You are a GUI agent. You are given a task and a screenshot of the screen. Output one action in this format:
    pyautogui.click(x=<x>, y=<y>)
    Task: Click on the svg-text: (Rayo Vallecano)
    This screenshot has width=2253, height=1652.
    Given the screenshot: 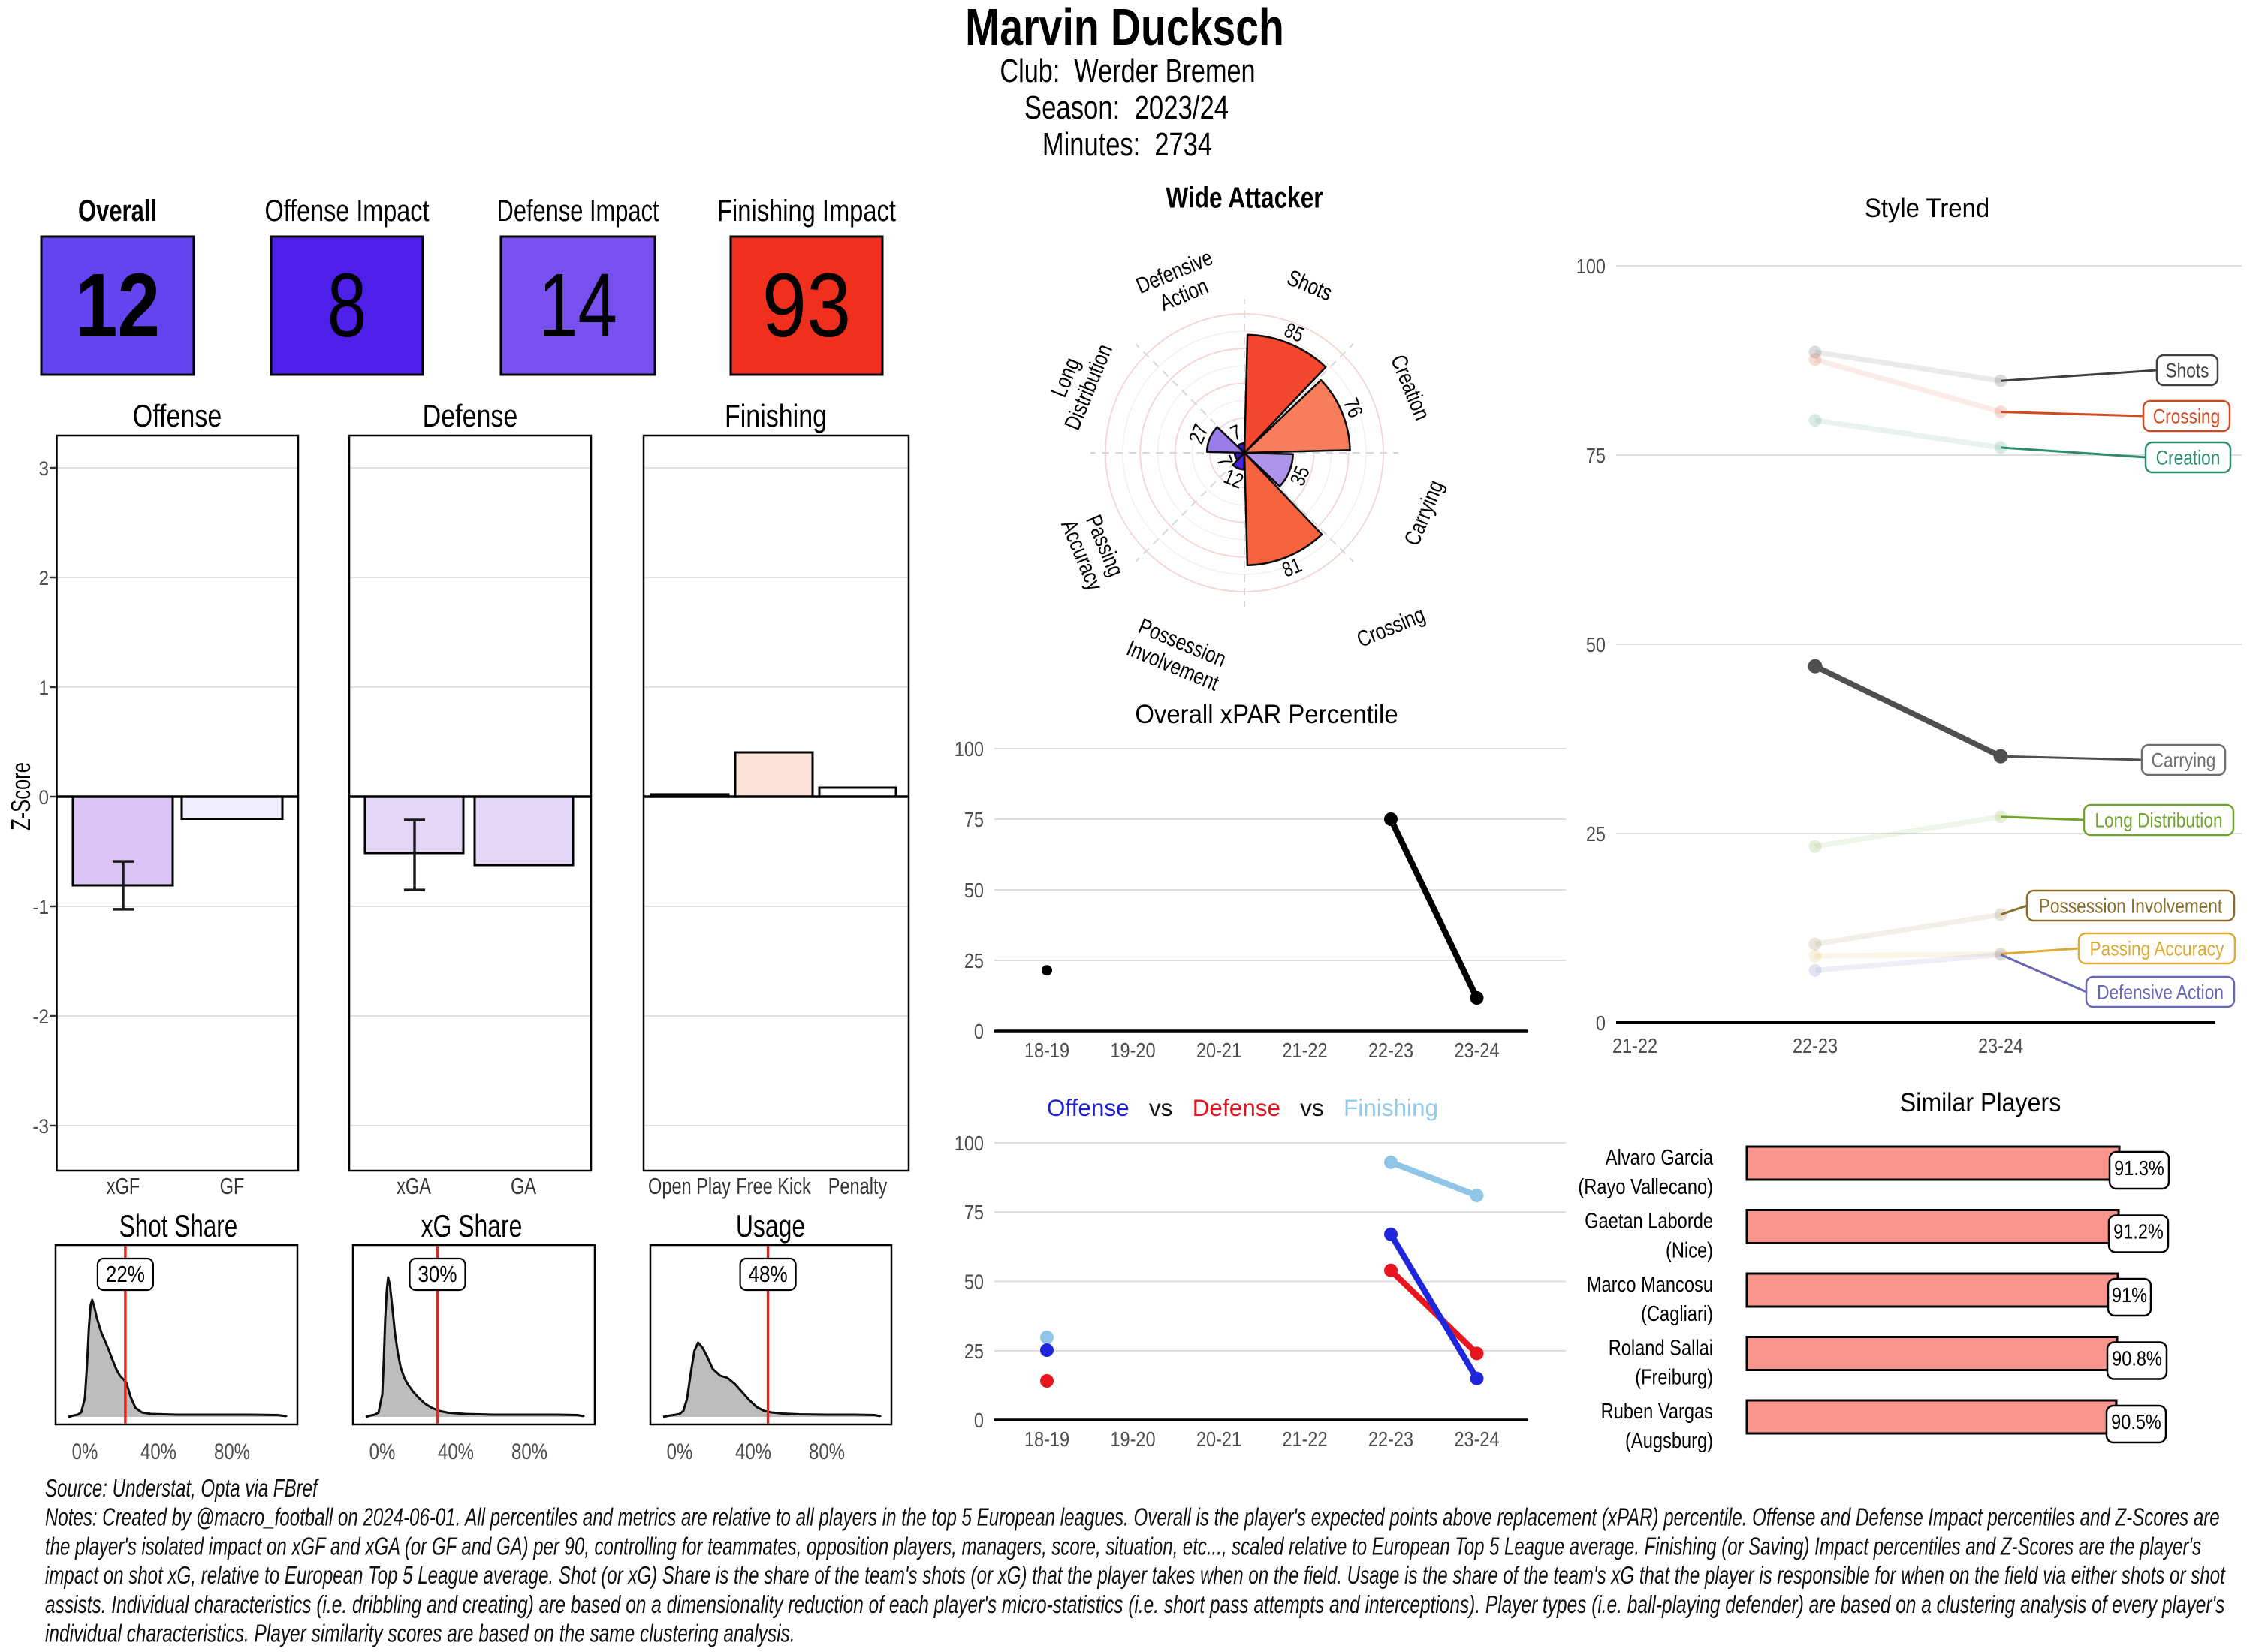 What is the action you would take?
    pyautogui.click(x=1645, y=1186)
    